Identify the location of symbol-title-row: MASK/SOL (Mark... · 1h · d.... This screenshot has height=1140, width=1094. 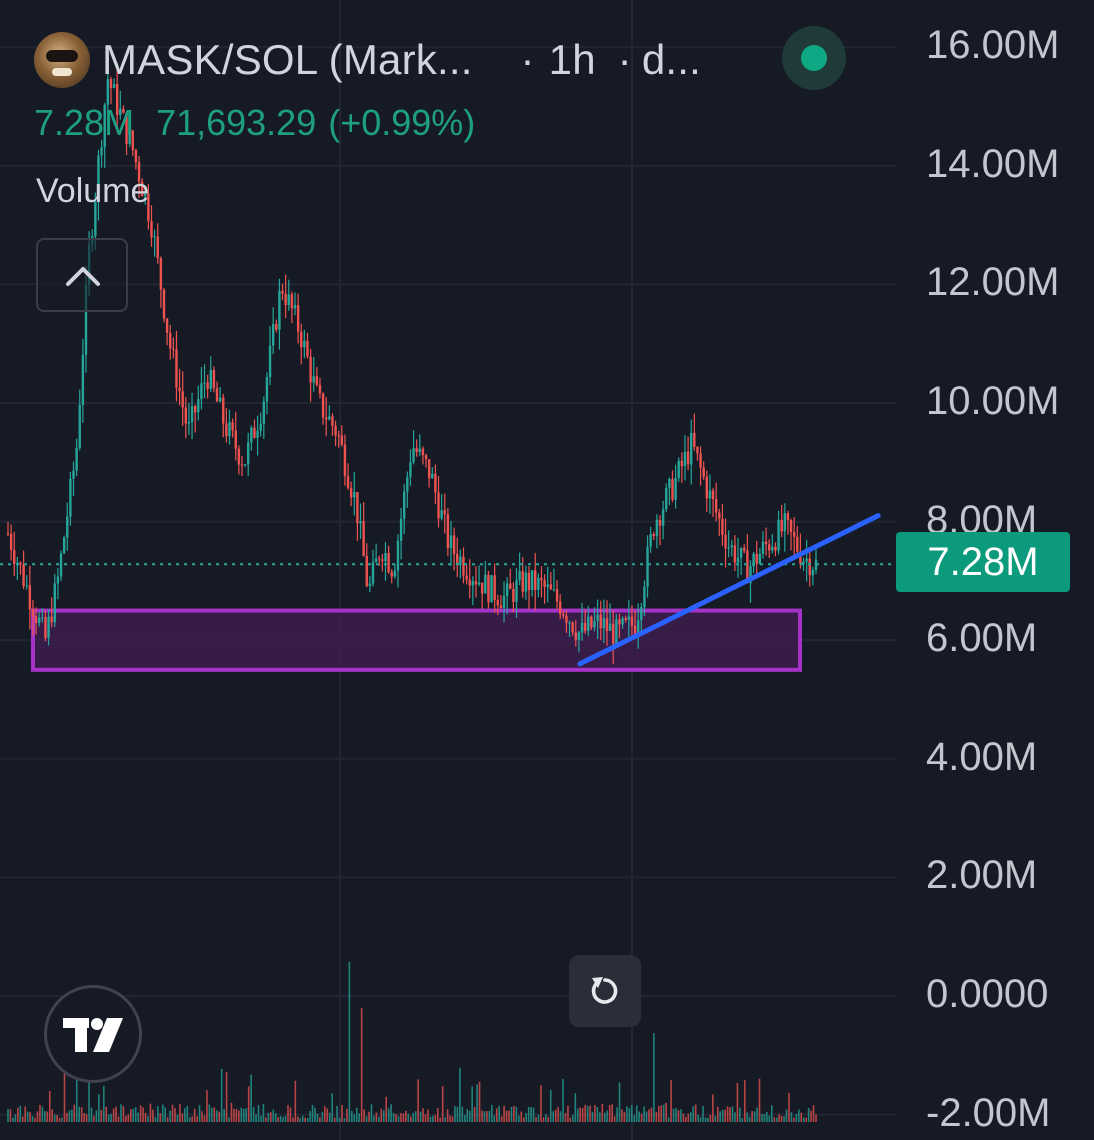
(367, 60).